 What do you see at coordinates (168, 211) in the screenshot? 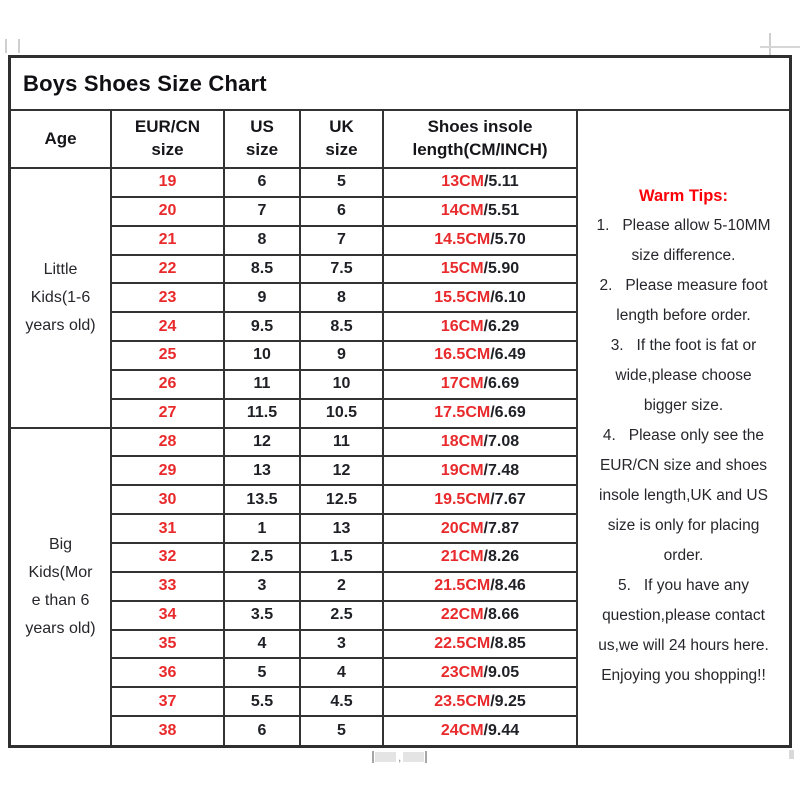
I see `eur-cn-size-cell: 20` at bounding box center [168, 211].